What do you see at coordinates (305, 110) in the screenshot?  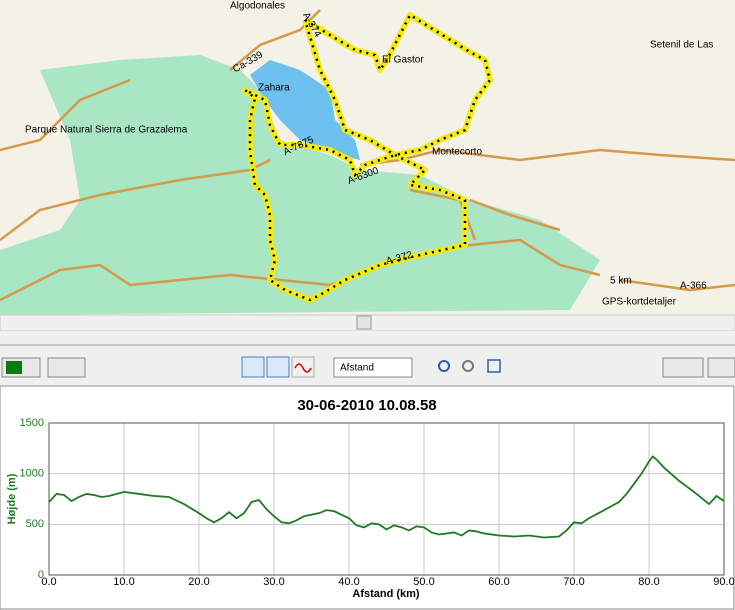 I see `reservoir` at bounding box center [305, 110].